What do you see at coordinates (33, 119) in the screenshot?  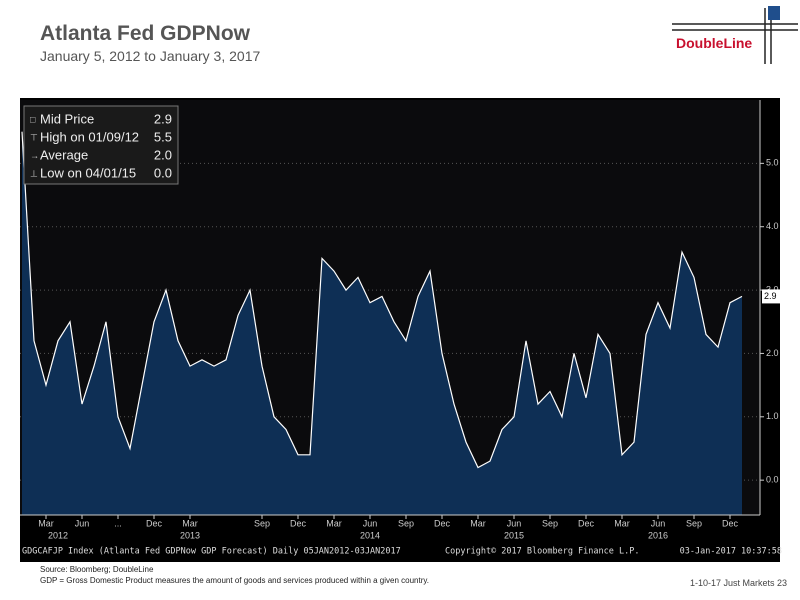 I see `legend-symbol: □` at bounding box center [33, 119].